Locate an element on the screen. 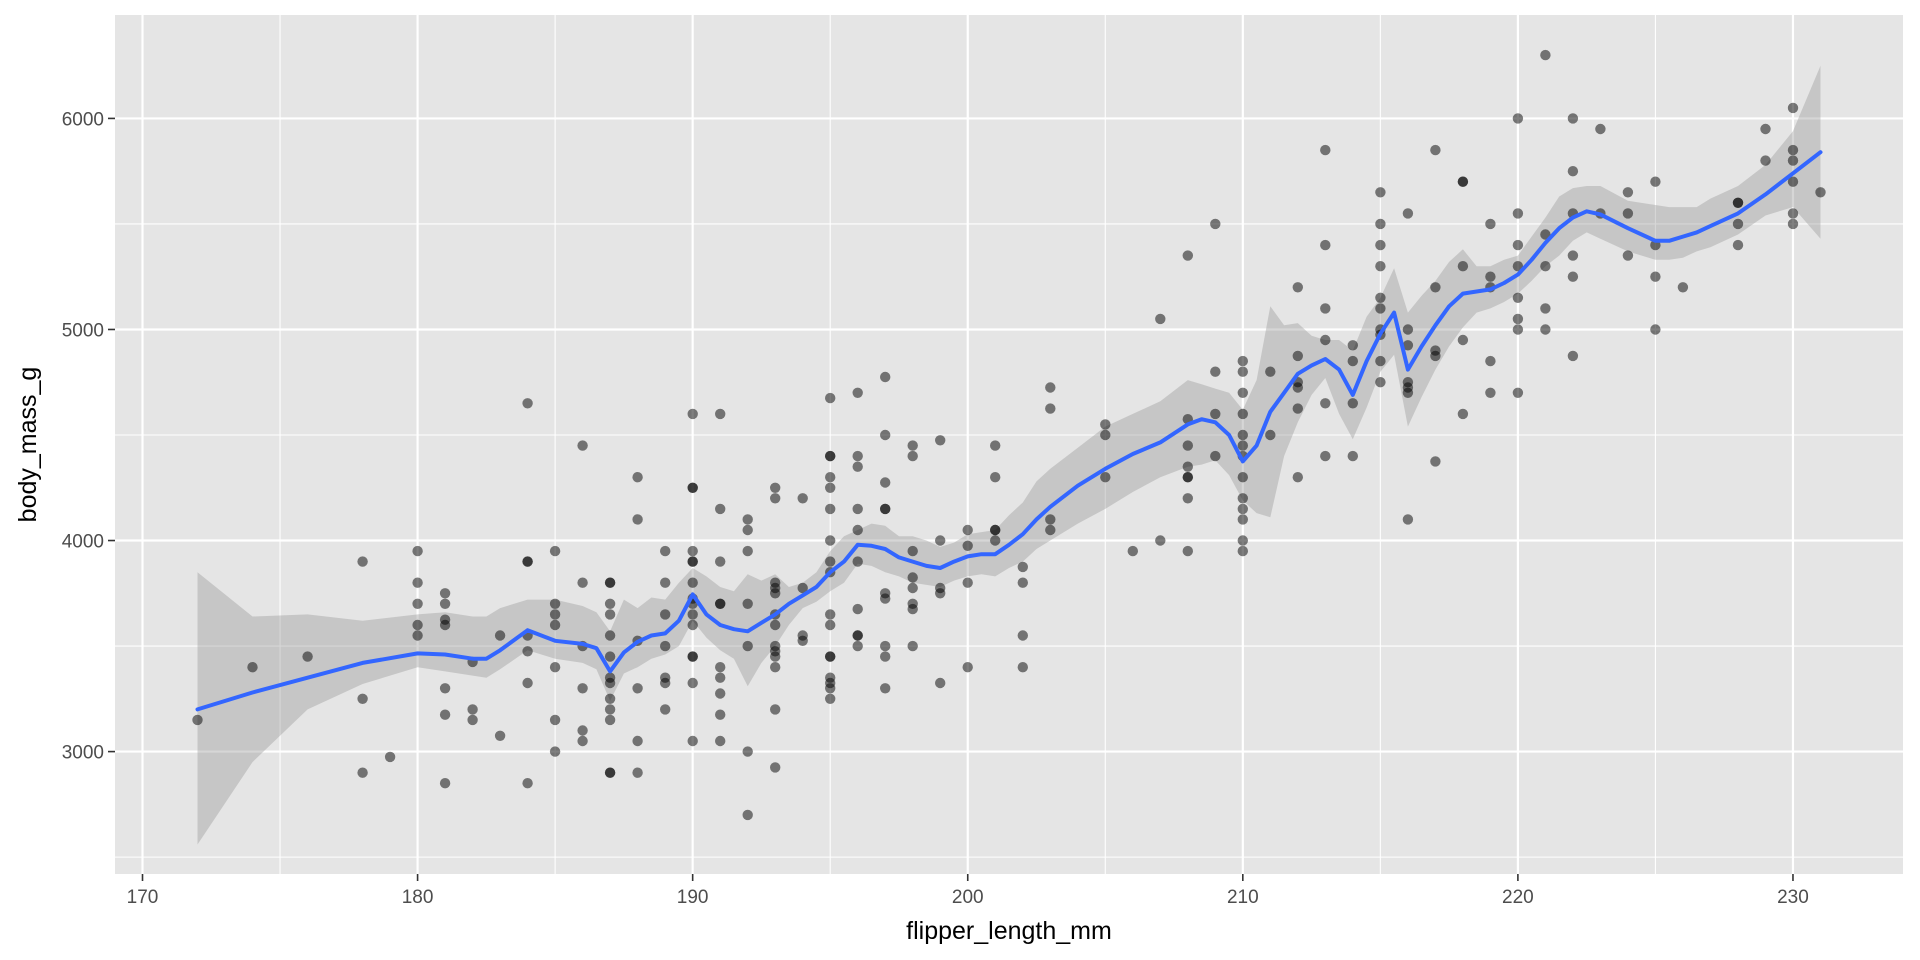  x-axis-title: flipper_length_mm is located at coordinates (1009, 931).